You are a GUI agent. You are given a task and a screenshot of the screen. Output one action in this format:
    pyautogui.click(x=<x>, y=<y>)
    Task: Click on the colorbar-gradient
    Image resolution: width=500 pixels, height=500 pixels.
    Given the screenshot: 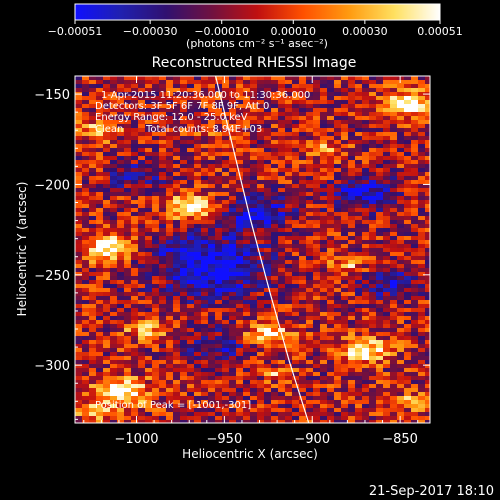 What is the action you would take?
    pyautogui.click(x=257, y=12)
    